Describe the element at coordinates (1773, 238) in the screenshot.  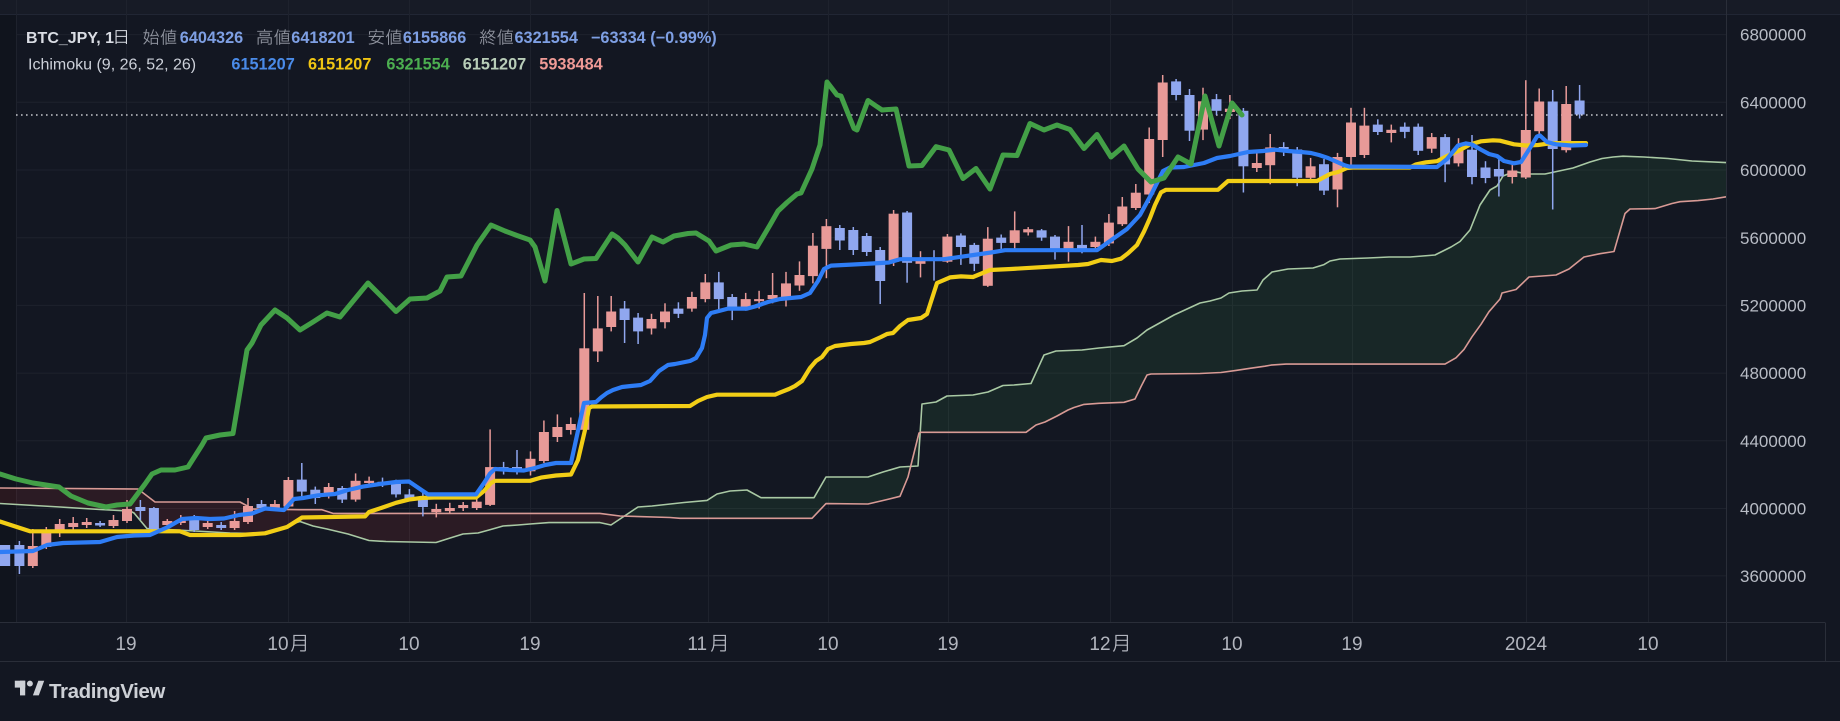
I see `svg-text: 5600000` at that location.